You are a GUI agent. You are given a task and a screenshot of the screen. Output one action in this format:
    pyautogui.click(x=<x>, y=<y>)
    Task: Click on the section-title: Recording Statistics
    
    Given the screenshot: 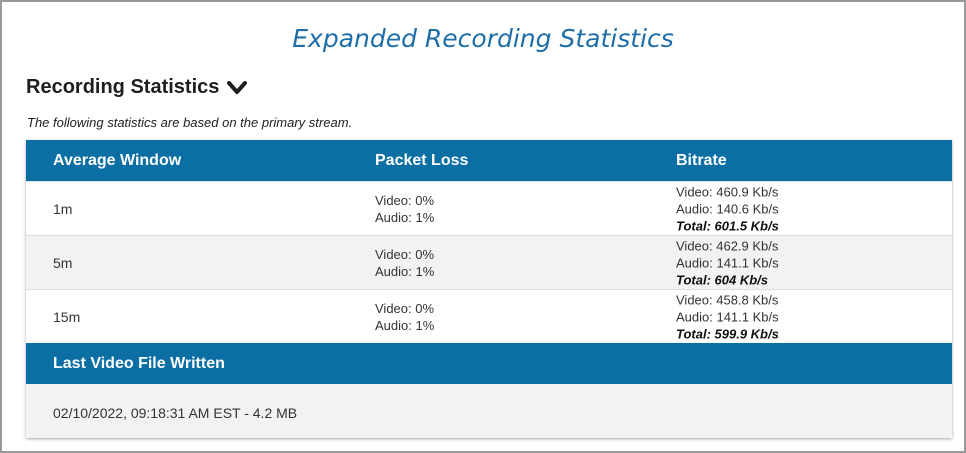 What is the action you would take?
    pyautogui.click(x=123, y=87)
    